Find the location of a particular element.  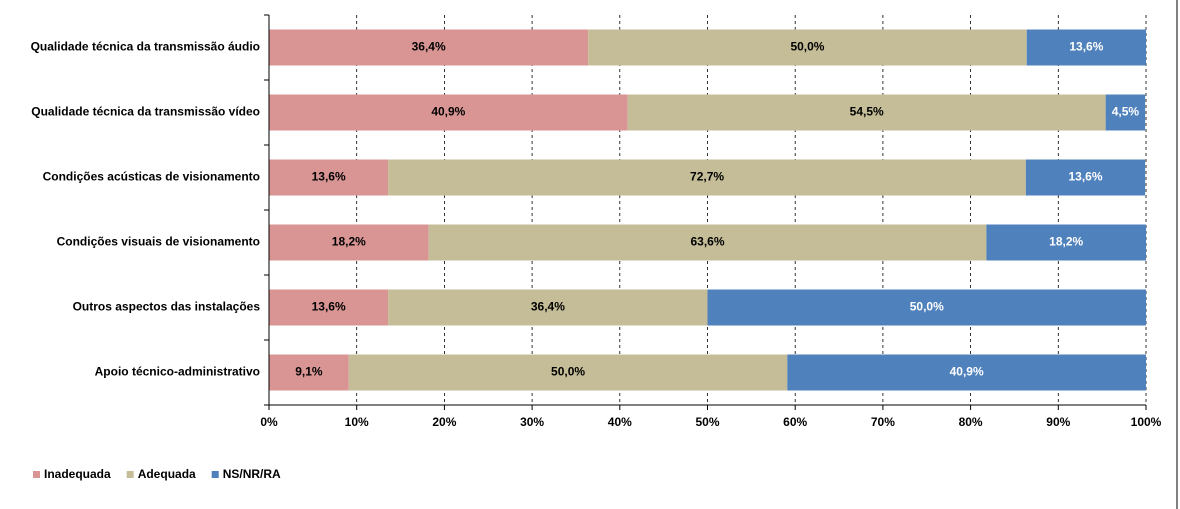

y-tick-label: Qualidade técnica da transmissão áudio is located at coordinates (145, 47).